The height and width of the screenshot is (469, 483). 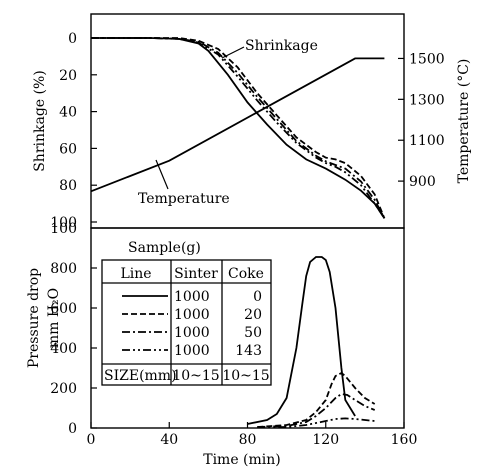 I want to click on top-right-tick-label: 1300, so click(x=427, y=100).